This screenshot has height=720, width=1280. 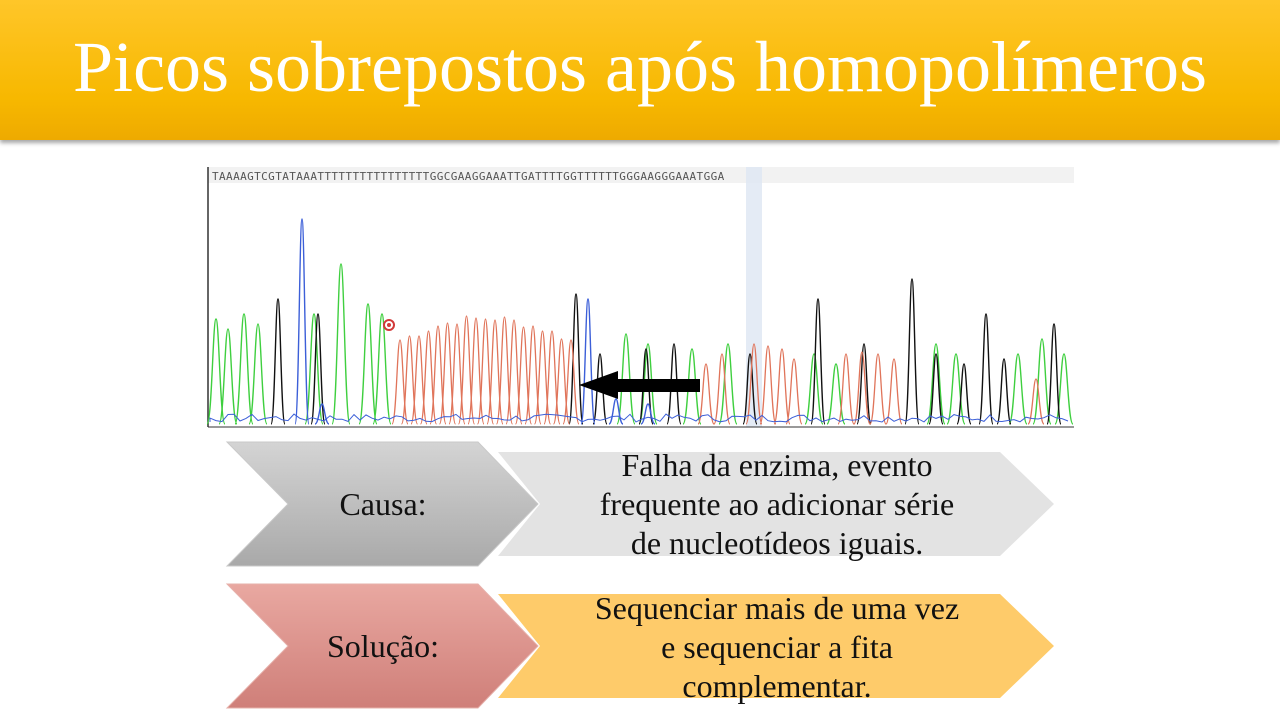 I want to click on solucao-label: Solução:, so click(x=383, y=646).